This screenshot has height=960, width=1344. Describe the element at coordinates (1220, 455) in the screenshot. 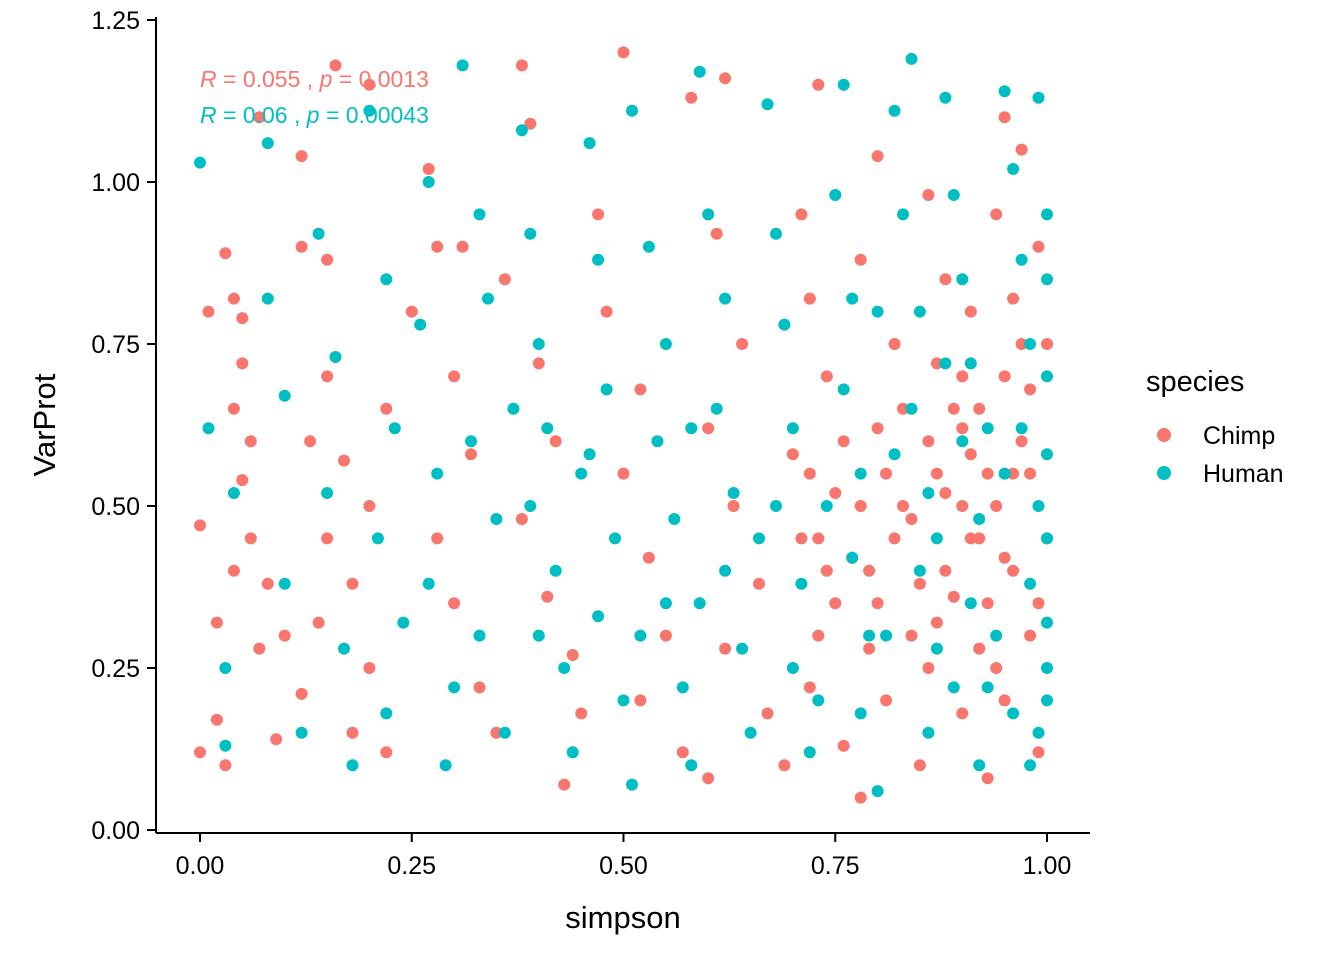

I see `legend-entries: Chimp Human` at that location.